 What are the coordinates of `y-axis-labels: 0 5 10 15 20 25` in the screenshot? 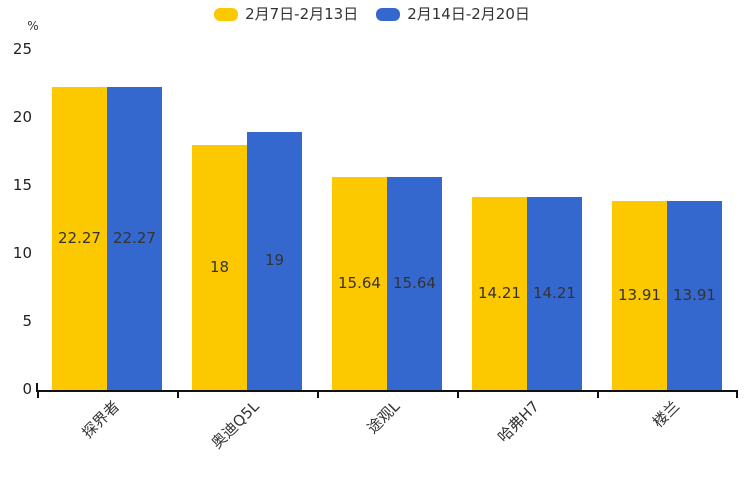 It's located at (16, 219).